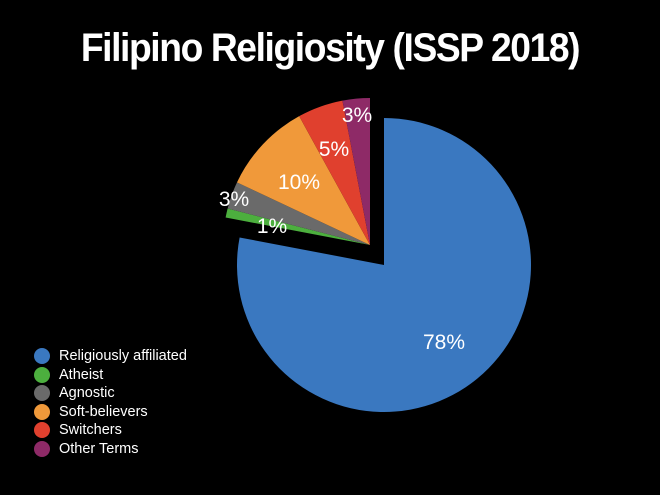 This screenshot has height=495, width=660. I want to click on legend-item: Switchers, so click(110, 430).